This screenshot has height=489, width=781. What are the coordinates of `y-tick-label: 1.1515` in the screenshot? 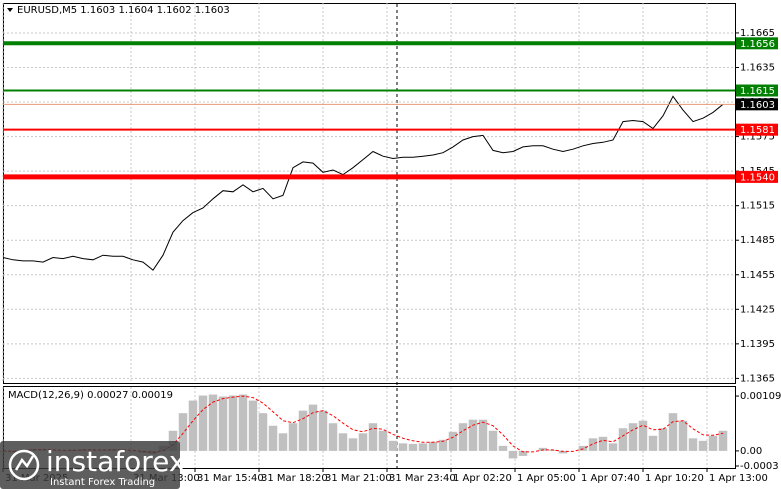 It's located at (757, 206).